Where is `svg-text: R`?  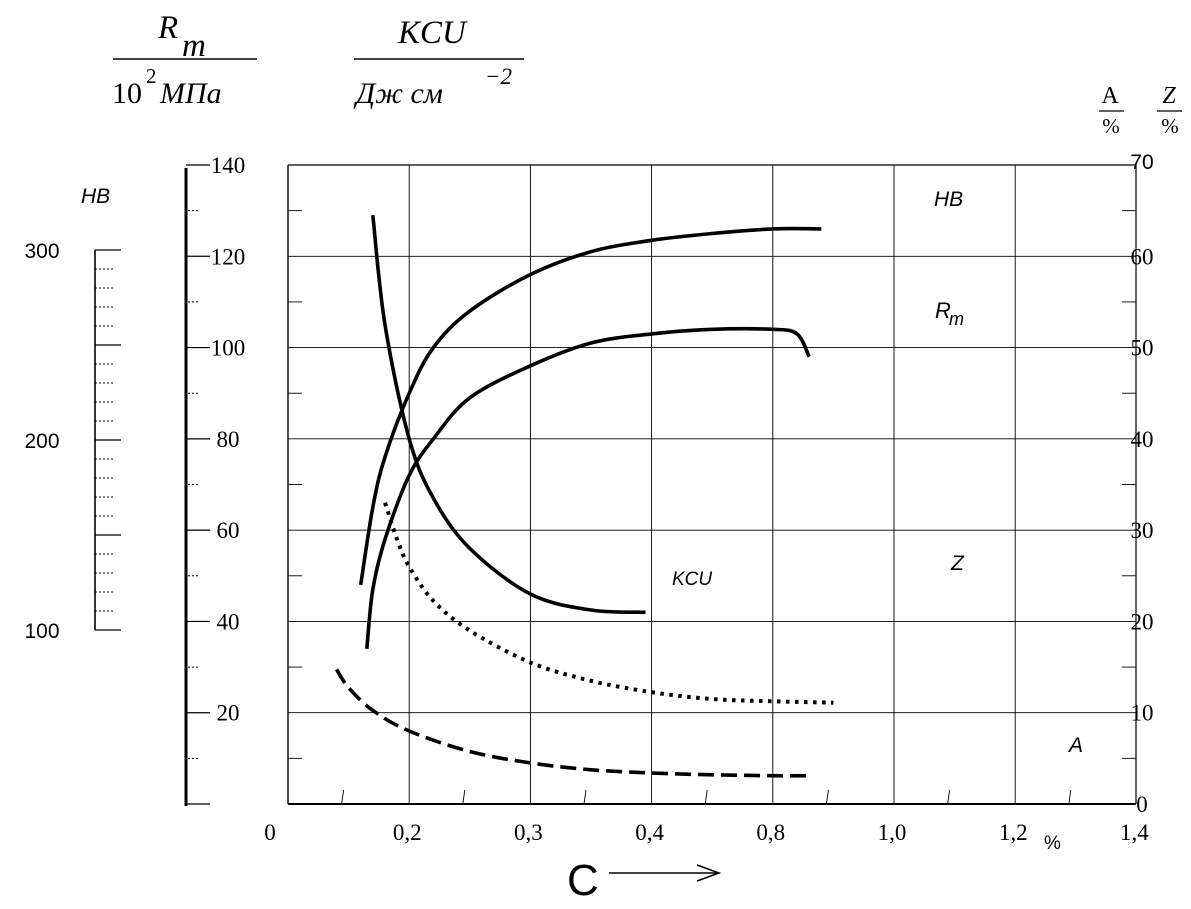
svg-text: R is located at coordinates (943, 310).